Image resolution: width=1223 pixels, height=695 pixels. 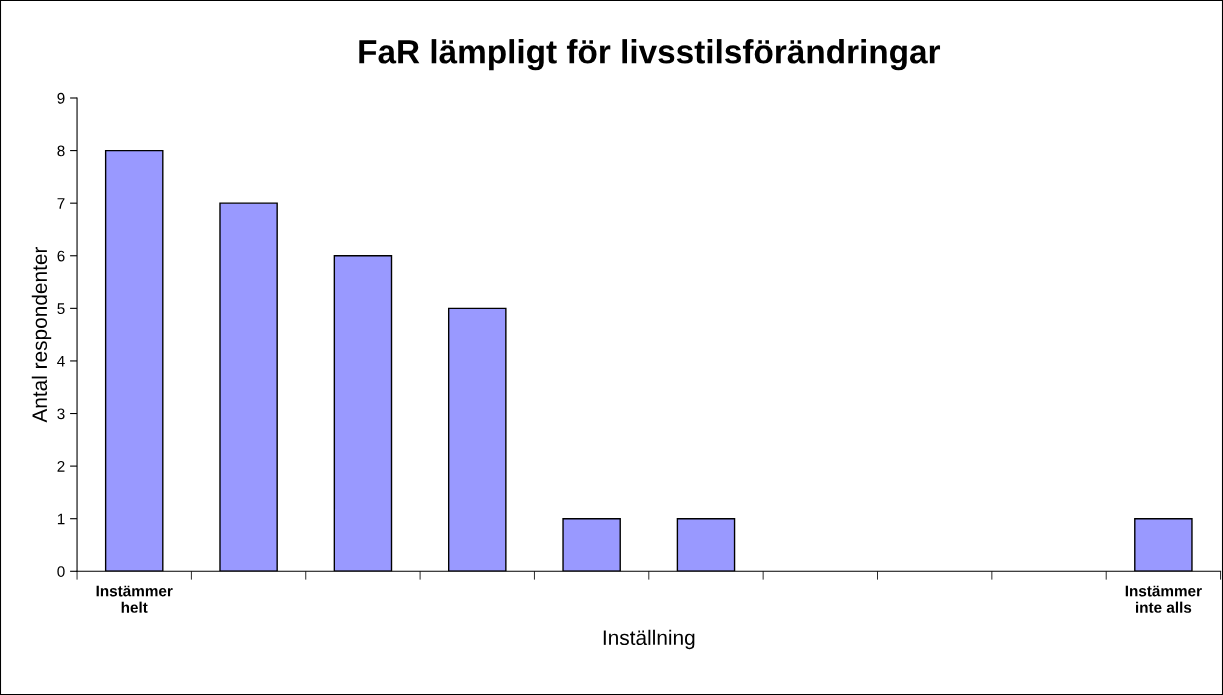 I want to click on y-tick-label: 4, so click(x=61, y=361).